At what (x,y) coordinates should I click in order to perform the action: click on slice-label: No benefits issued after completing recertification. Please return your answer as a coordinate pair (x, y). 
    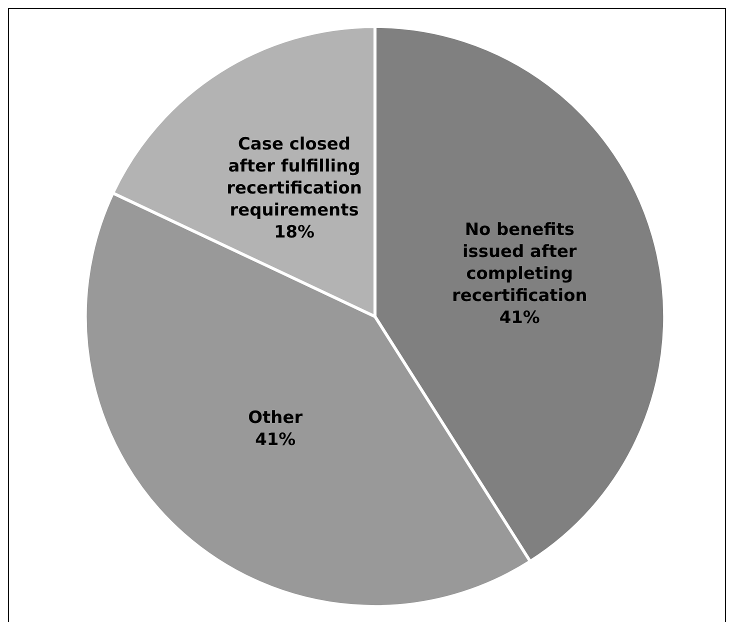
    Looking at the image, I should click on (520, 261).